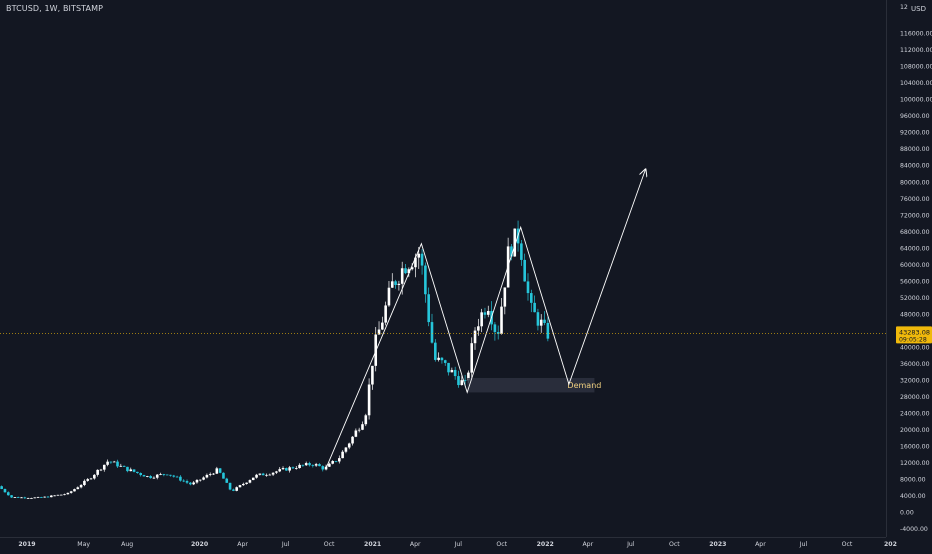 The width and height of the screenshot is (932, 554). Describe the element at coordinates (531, 385) in the screenshot. I see `demand-zone` at that location.